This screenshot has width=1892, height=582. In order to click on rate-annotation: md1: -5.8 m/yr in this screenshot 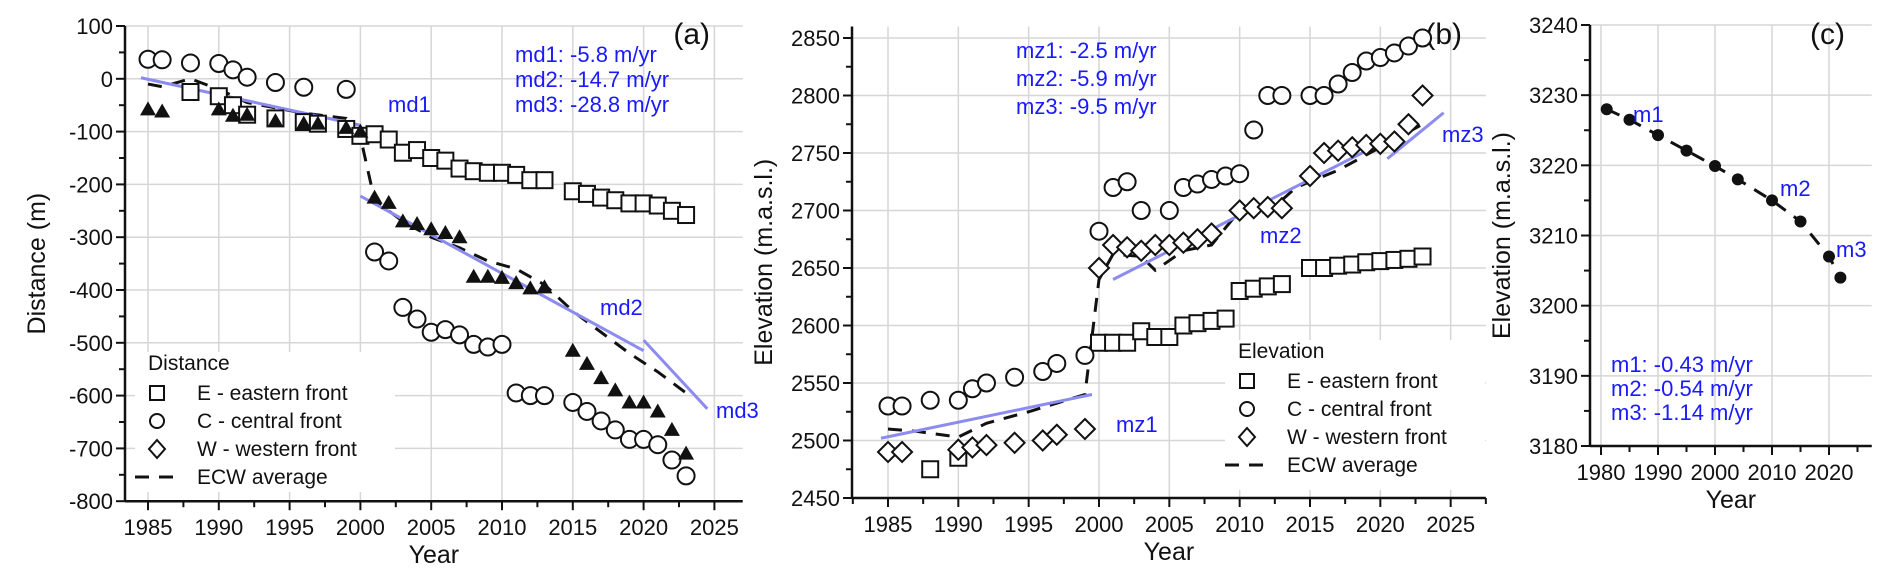, I will do `click(586, 54)`.